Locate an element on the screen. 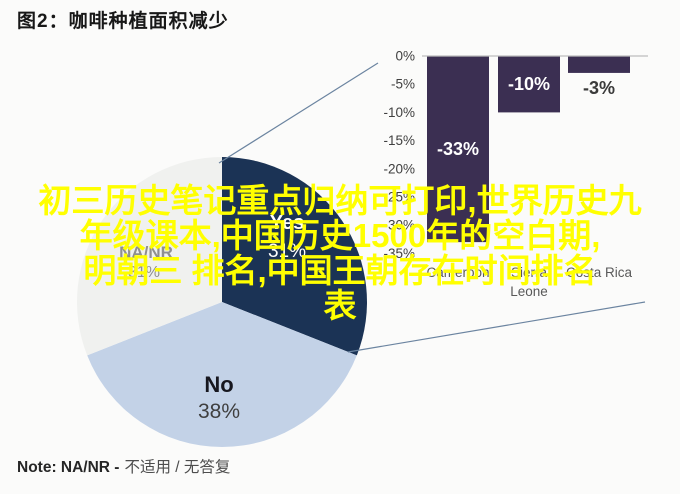  x-axis-category-label: Leone is located at coordinates (529, 291).